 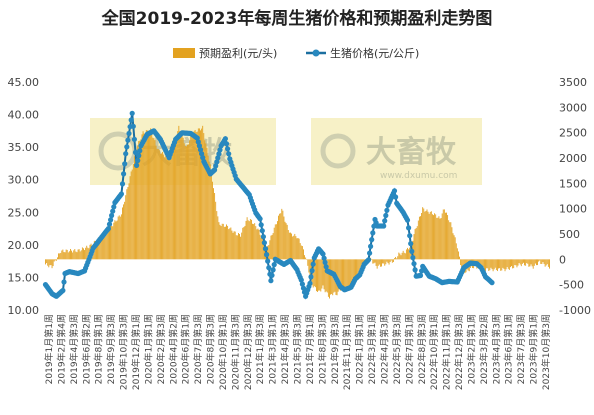 What do you see at coordinates (447, 352) in the screenshot?
I see `x-tick-label: 2022年11月第1周` at bounding box center [447, 352].